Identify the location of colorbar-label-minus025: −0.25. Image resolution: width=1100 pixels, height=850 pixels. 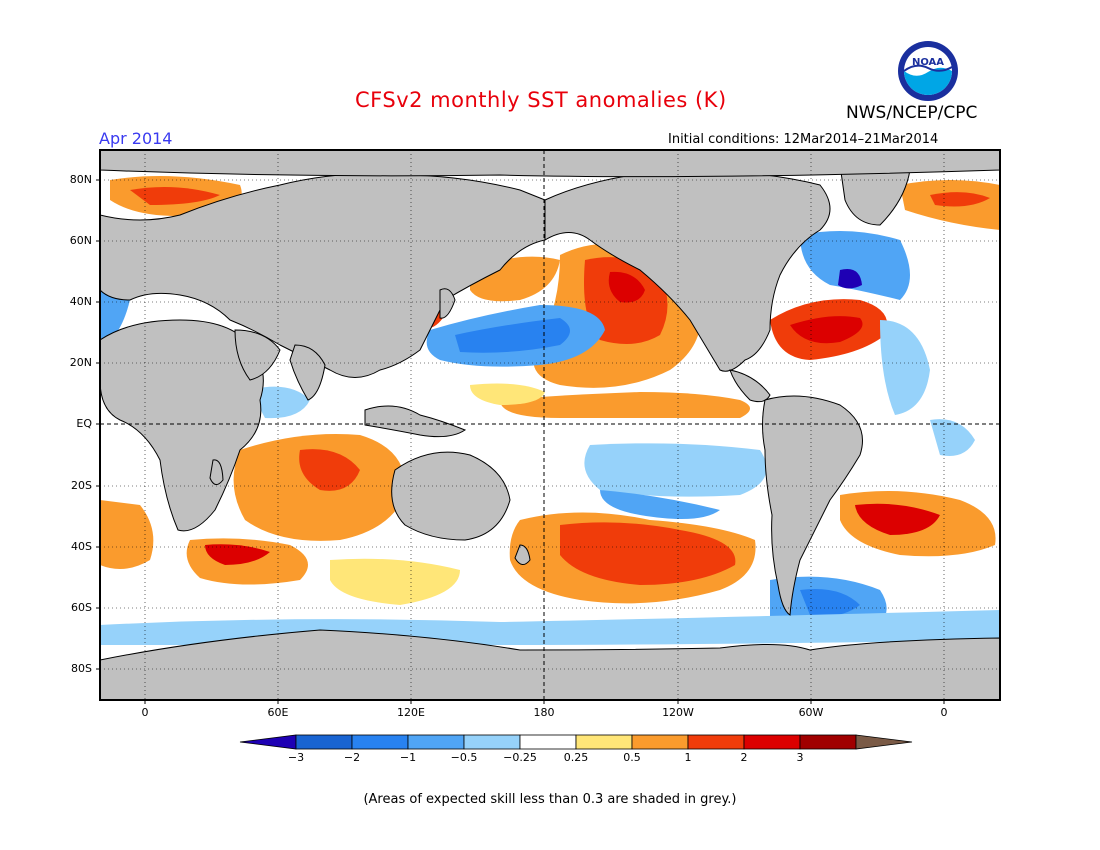
(520, 757).